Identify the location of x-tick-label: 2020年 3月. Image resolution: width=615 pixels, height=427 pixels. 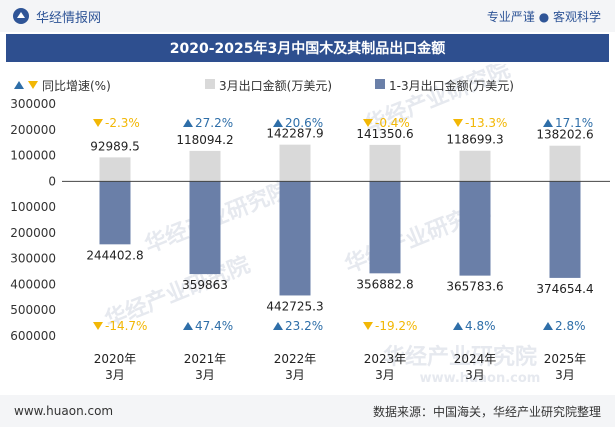
(115, 367).